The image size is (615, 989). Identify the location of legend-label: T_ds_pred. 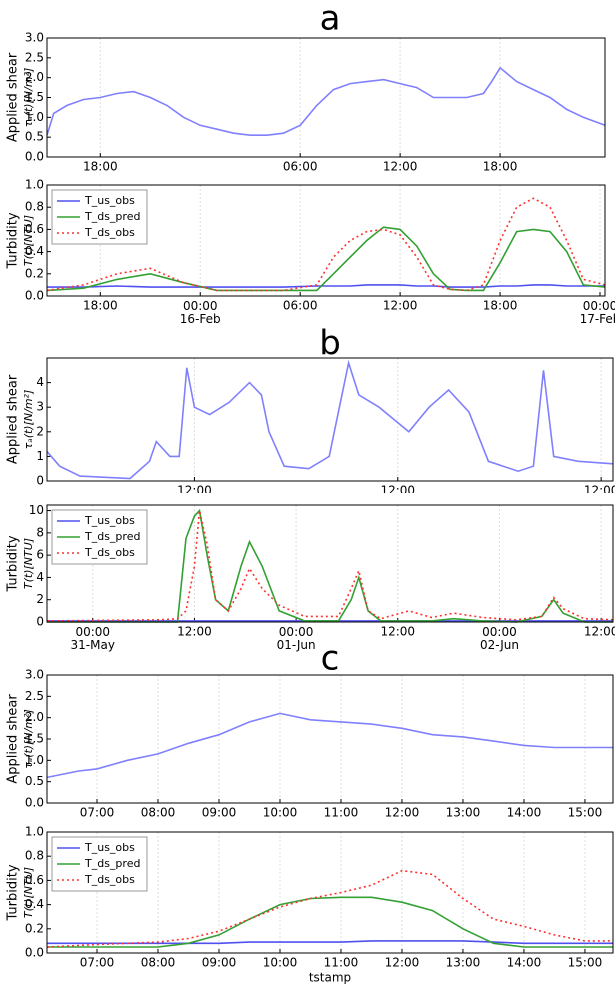
(112, 863).